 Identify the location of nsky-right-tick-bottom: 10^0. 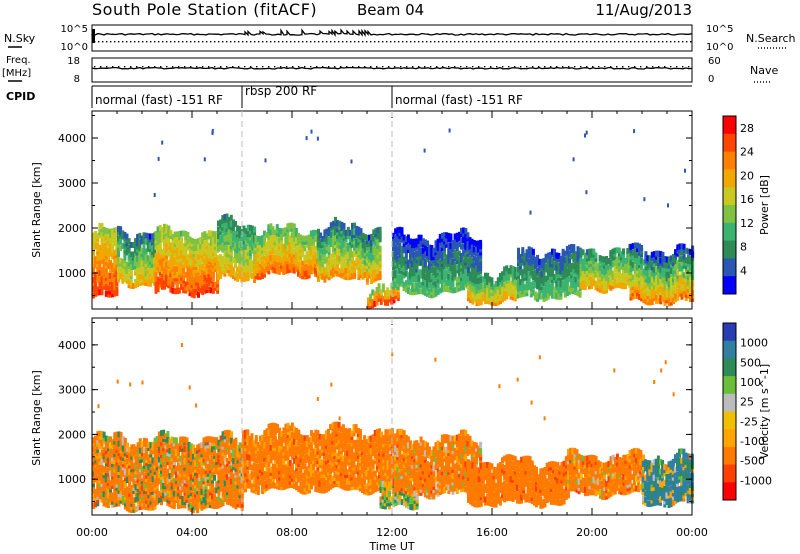
(719, 47).